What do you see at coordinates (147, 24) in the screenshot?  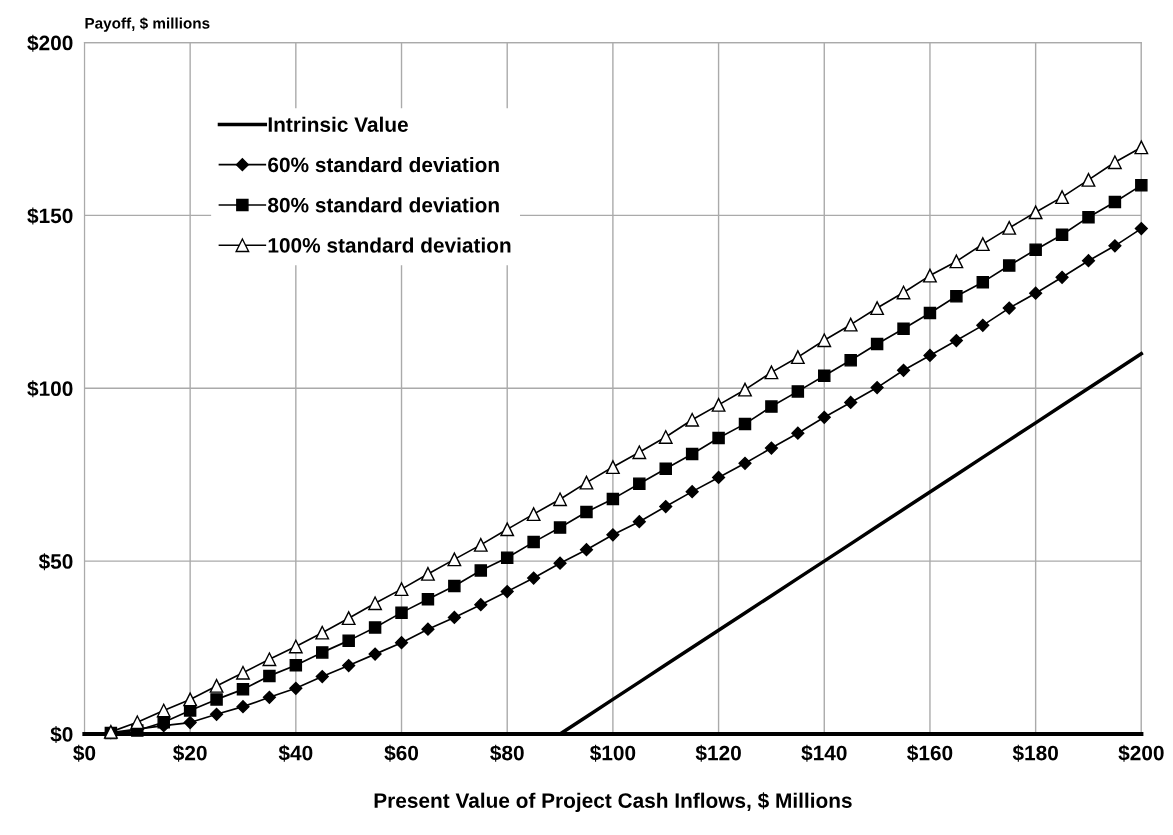 I see `y-axis-title: Payoff, $ millions` at bounding box center [147, 24].